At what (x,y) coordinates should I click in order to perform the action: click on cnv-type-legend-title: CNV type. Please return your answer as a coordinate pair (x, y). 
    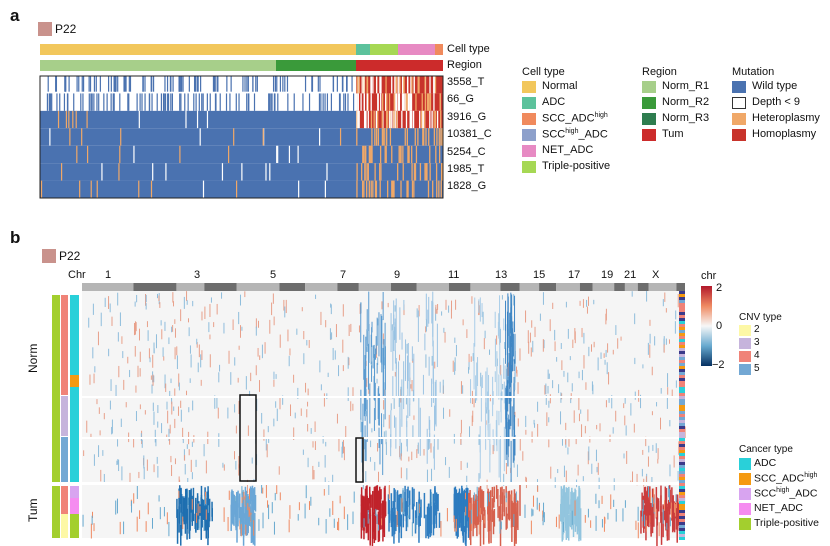
    Looking at the image, I should click on (760, 317).